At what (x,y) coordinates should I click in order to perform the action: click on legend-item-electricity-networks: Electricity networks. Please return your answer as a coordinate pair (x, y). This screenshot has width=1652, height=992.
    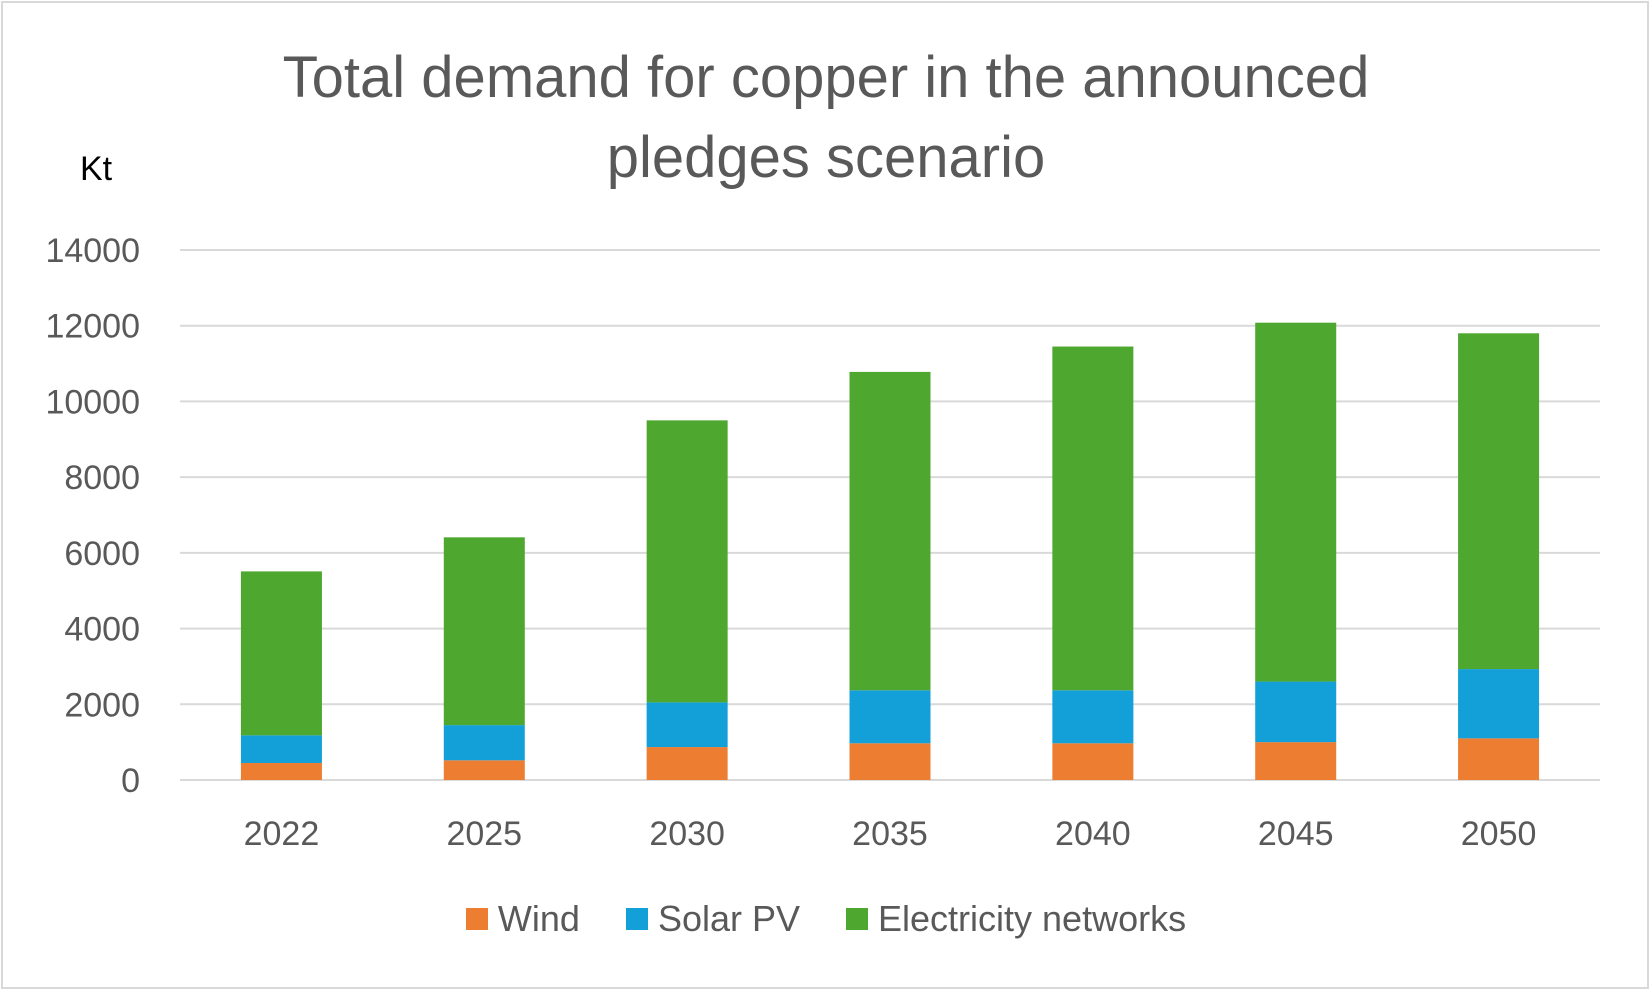
    Looking at the image, I should click on (1016, 919).